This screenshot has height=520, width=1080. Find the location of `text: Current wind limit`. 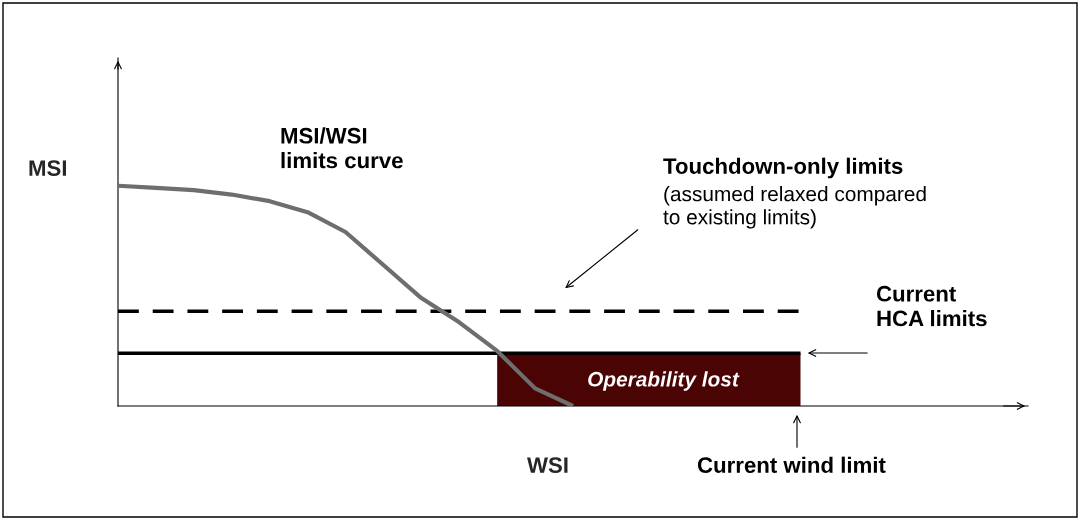

text: Current wind limit is located at coordinates (791, 464).